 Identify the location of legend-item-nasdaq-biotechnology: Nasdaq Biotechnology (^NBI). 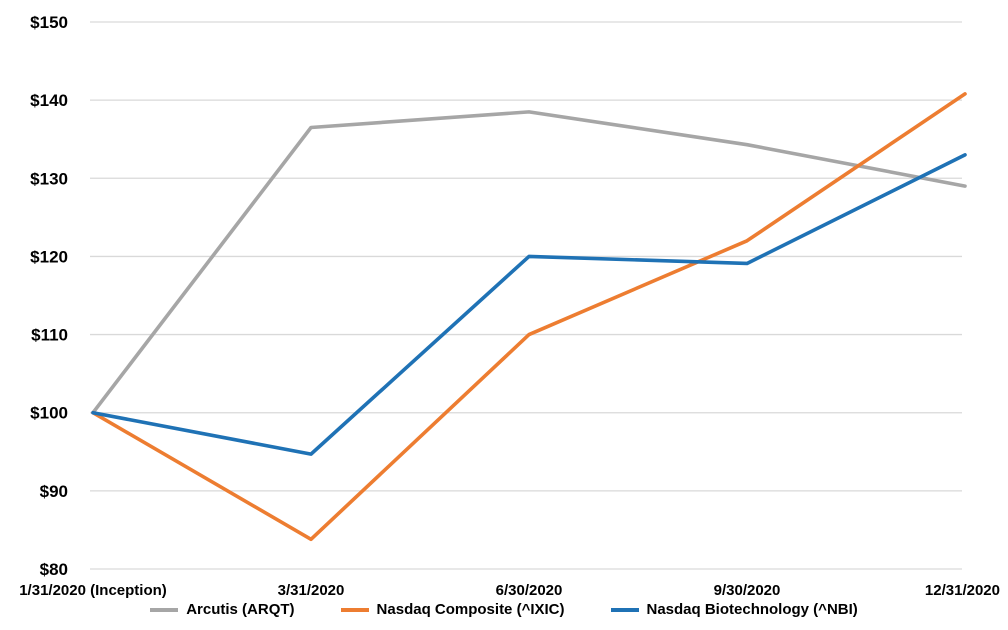
(734, 609).